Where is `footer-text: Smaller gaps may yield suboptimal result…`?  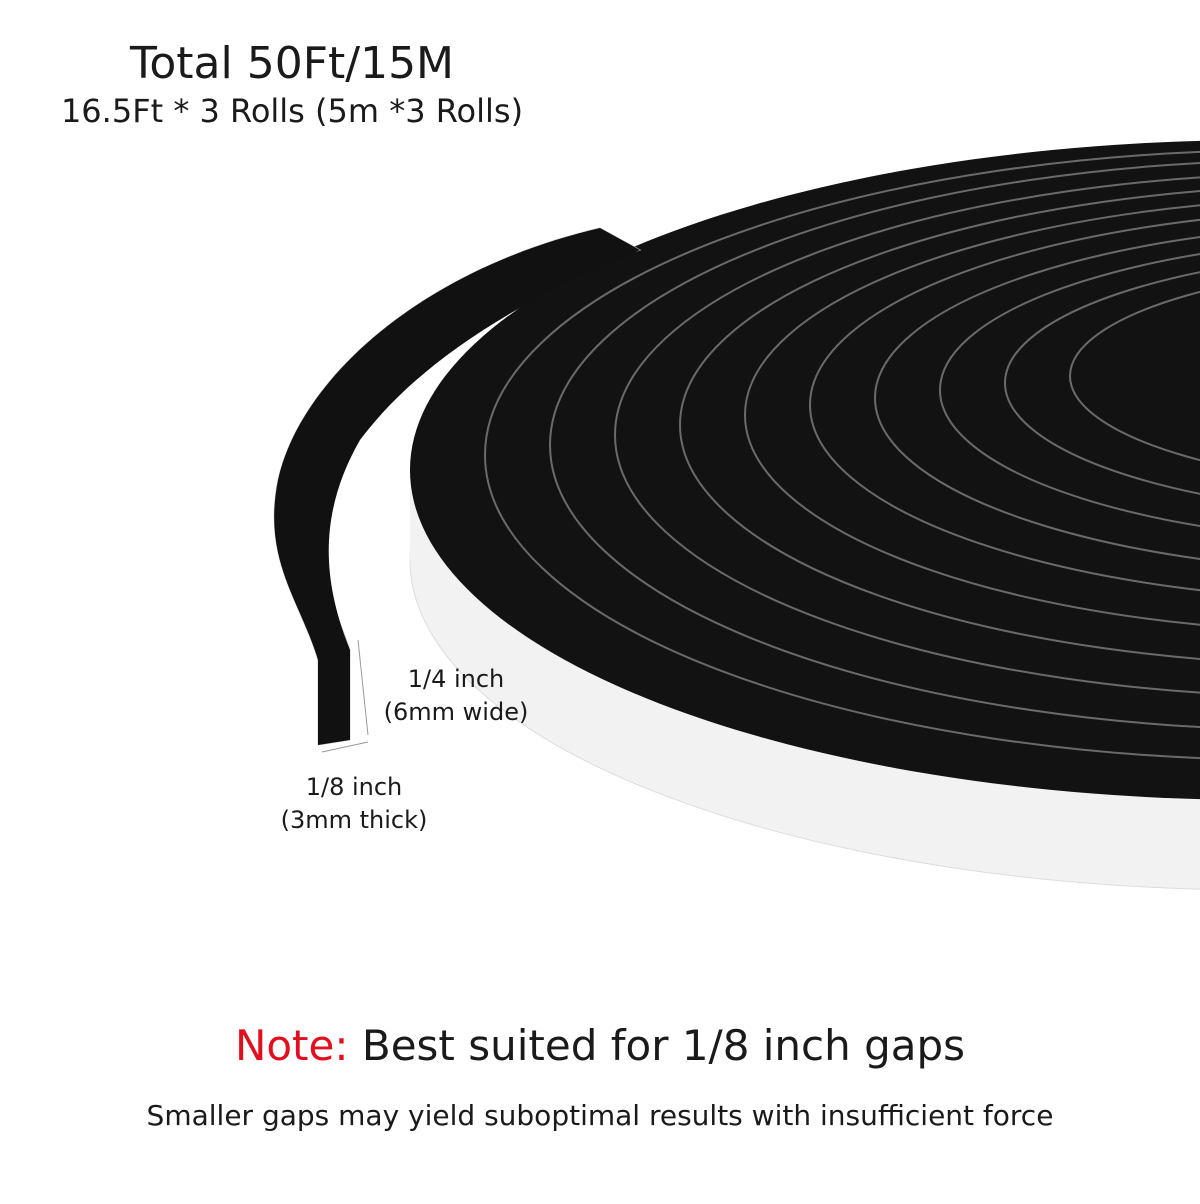 footer-text: Smaller gaps may yield suboptimal result… is located at coordinates (600, 1115).